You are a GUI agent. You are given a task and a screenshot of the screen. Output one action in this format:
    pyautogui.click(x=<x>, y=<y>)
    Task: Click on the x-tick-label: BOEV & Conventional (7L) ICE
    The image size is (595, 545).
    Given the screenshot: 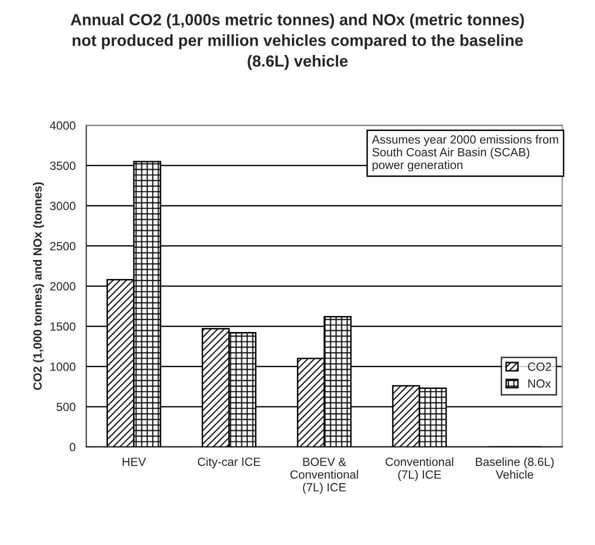 What is the action you would take?
    pyautogui.click(x=324, y=476)
    